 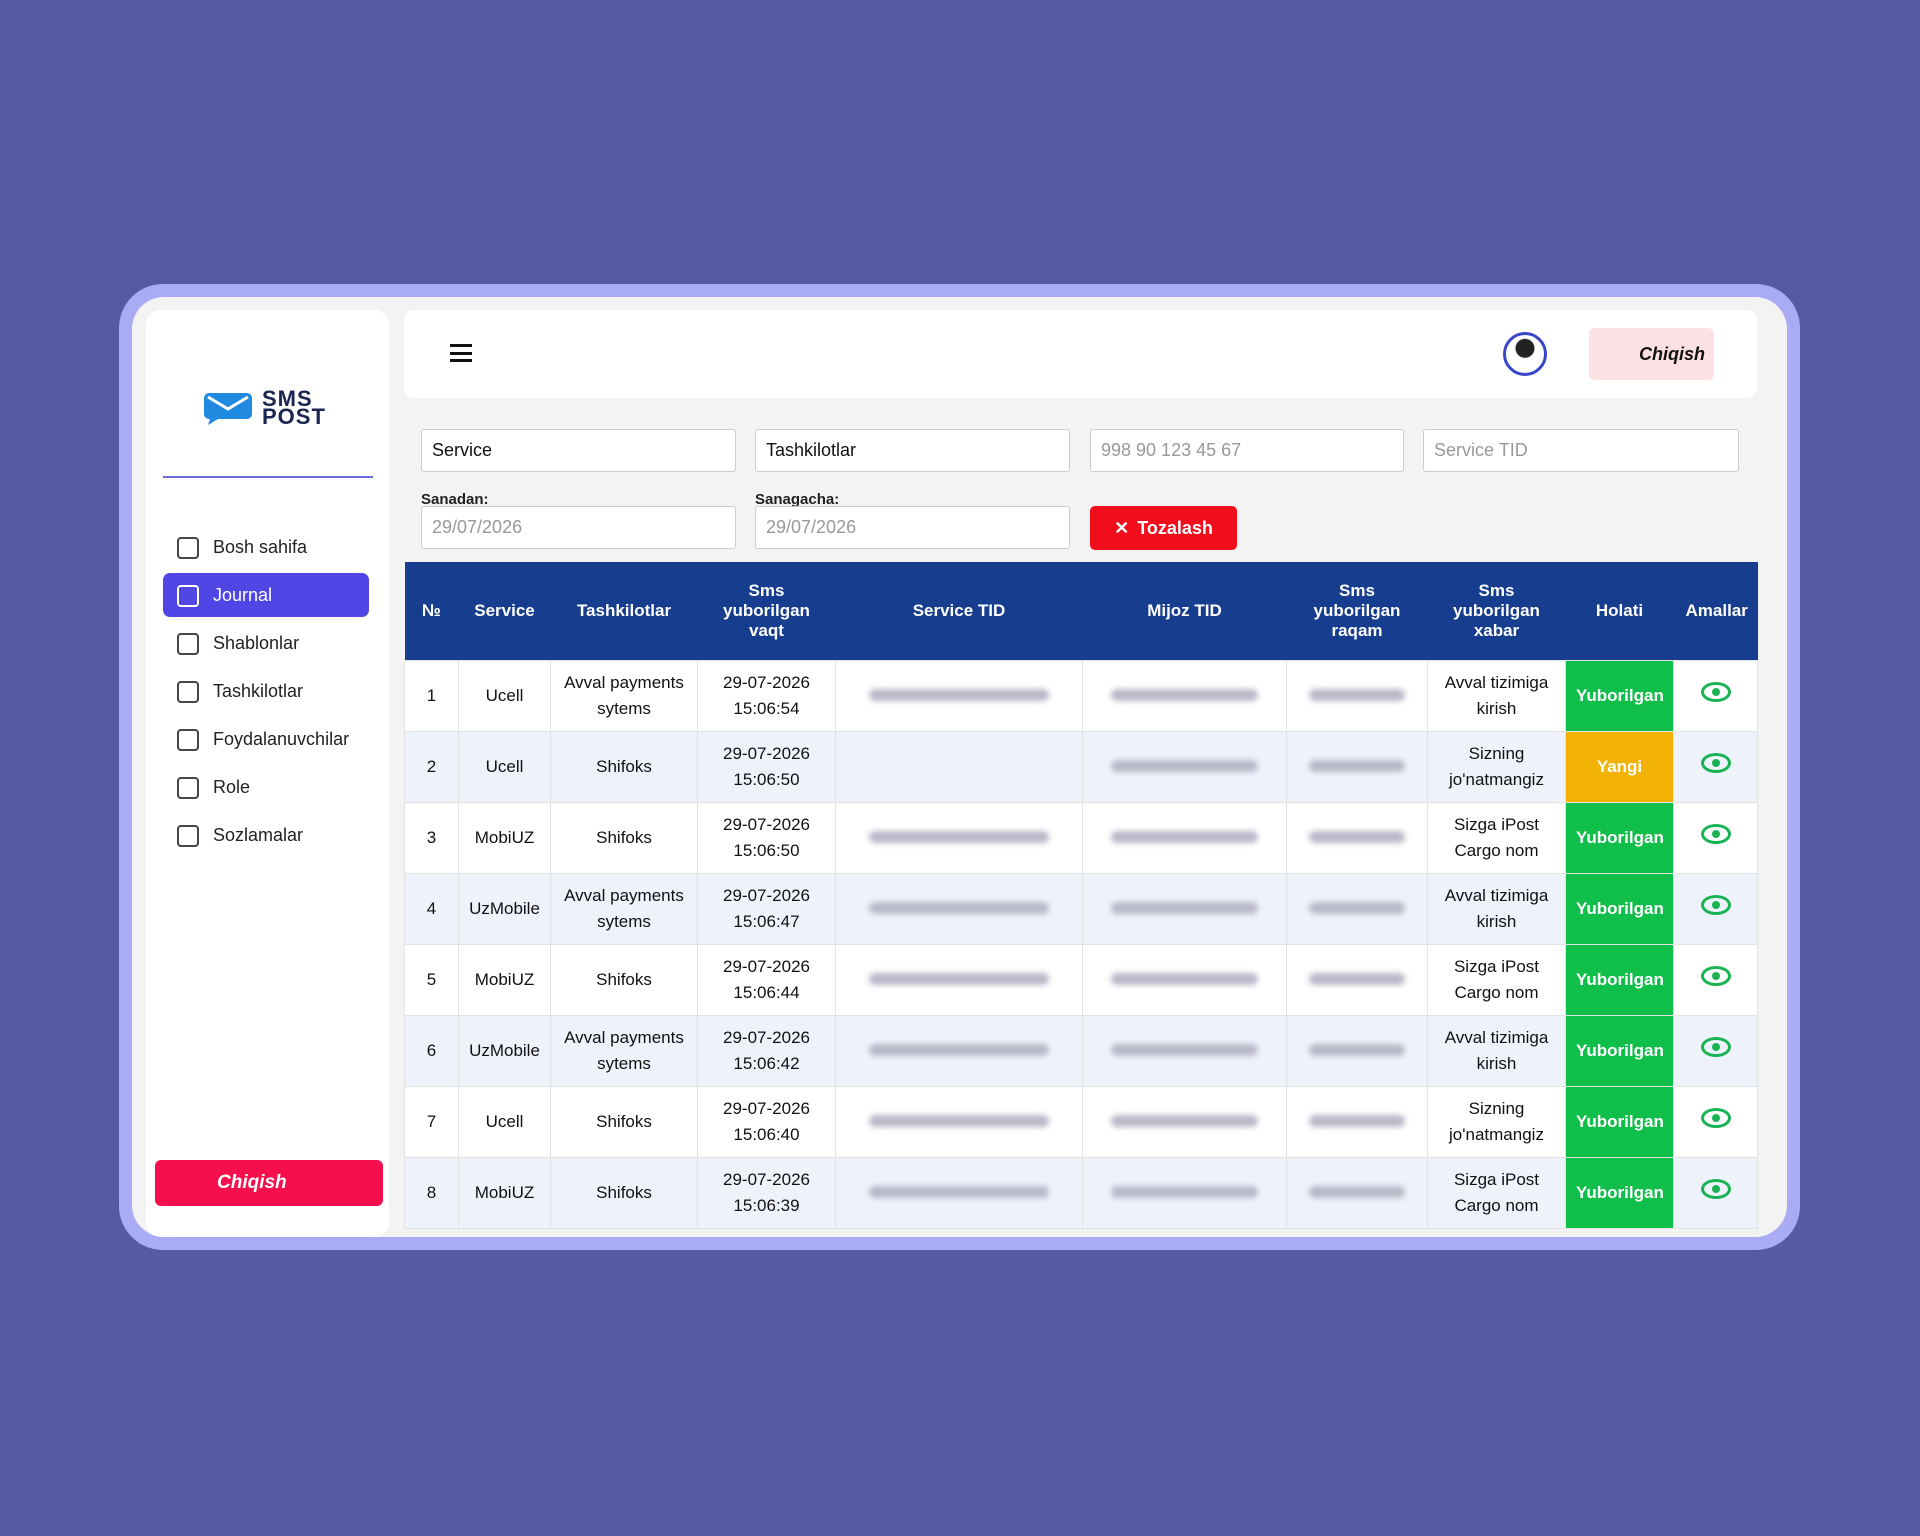 I want to click on nav-item: Foydalanuvchilar, so click(x=266, y=739).